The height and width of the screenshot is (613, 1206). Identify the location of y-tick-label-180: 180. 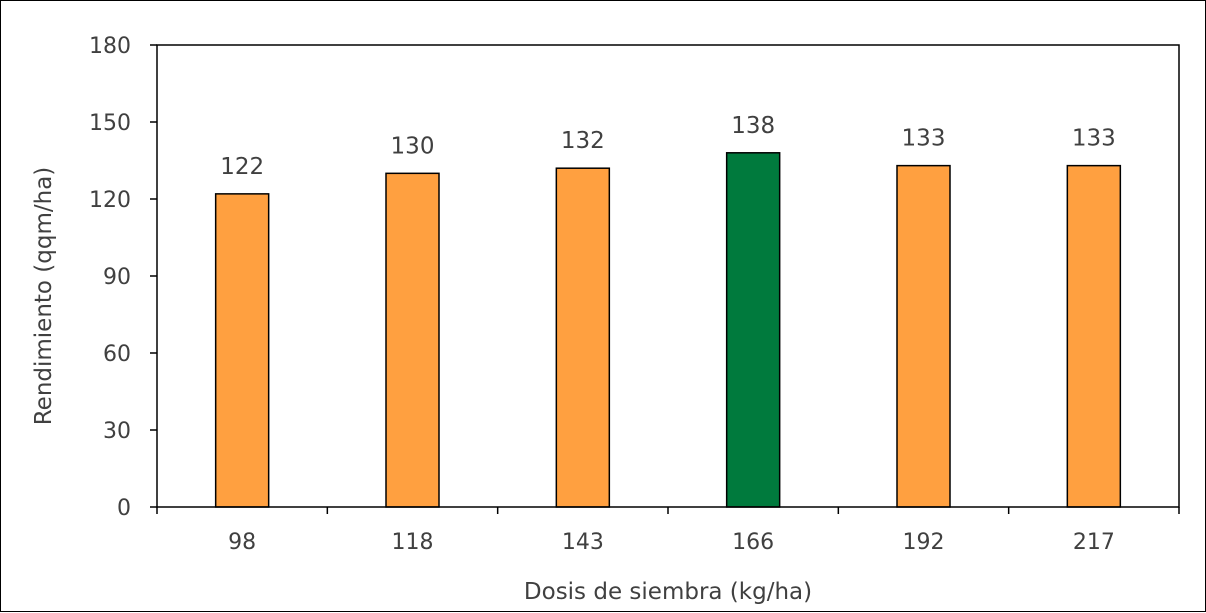
(110, 46).